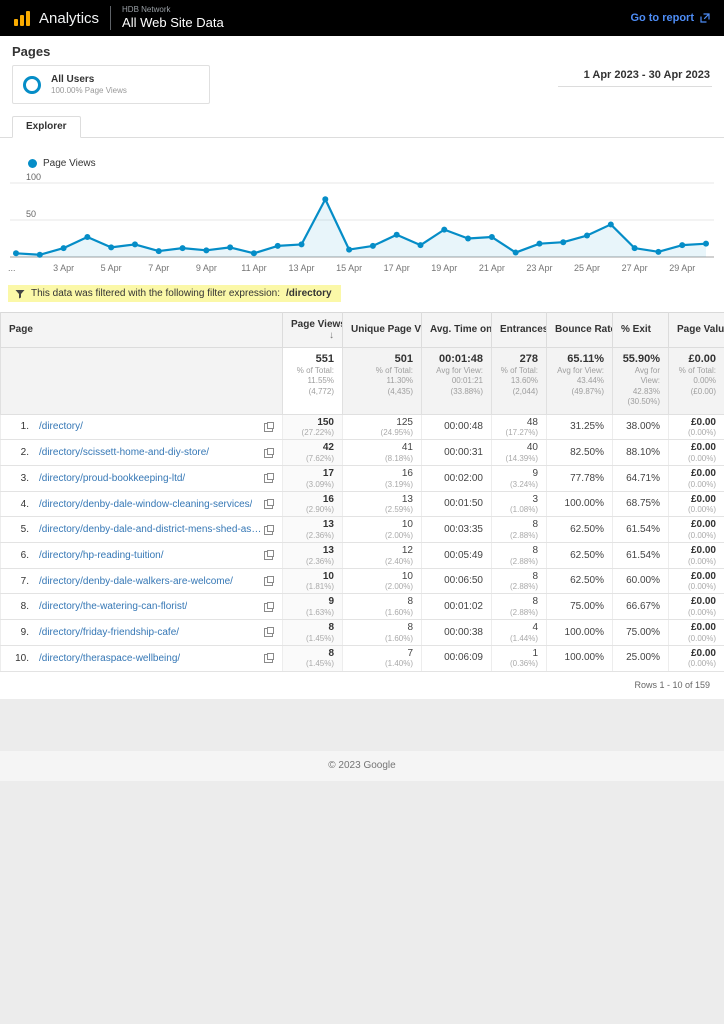 The image size is (724, 1024). What do you see at coordinates (579, 453) in the screenshot?
I see `cell-bounce: 82.50%` at bounding box center [579, 453].